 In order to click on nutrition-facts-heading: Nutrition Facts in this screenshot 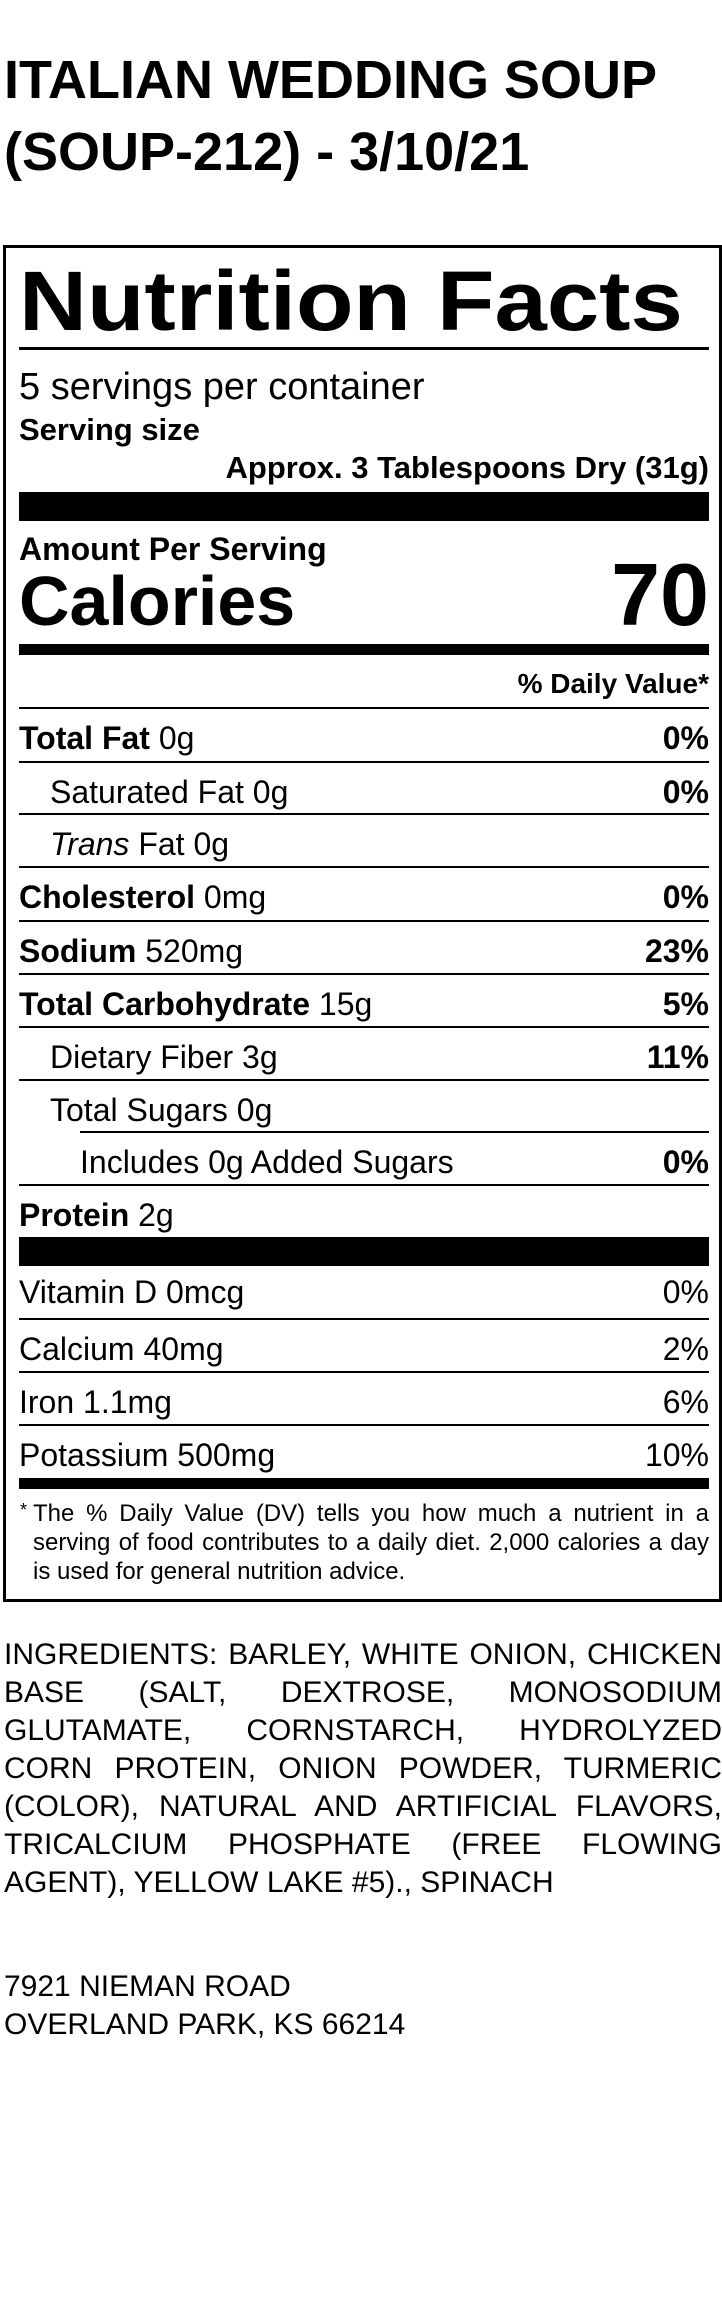, I will do `click(351, 301)`.